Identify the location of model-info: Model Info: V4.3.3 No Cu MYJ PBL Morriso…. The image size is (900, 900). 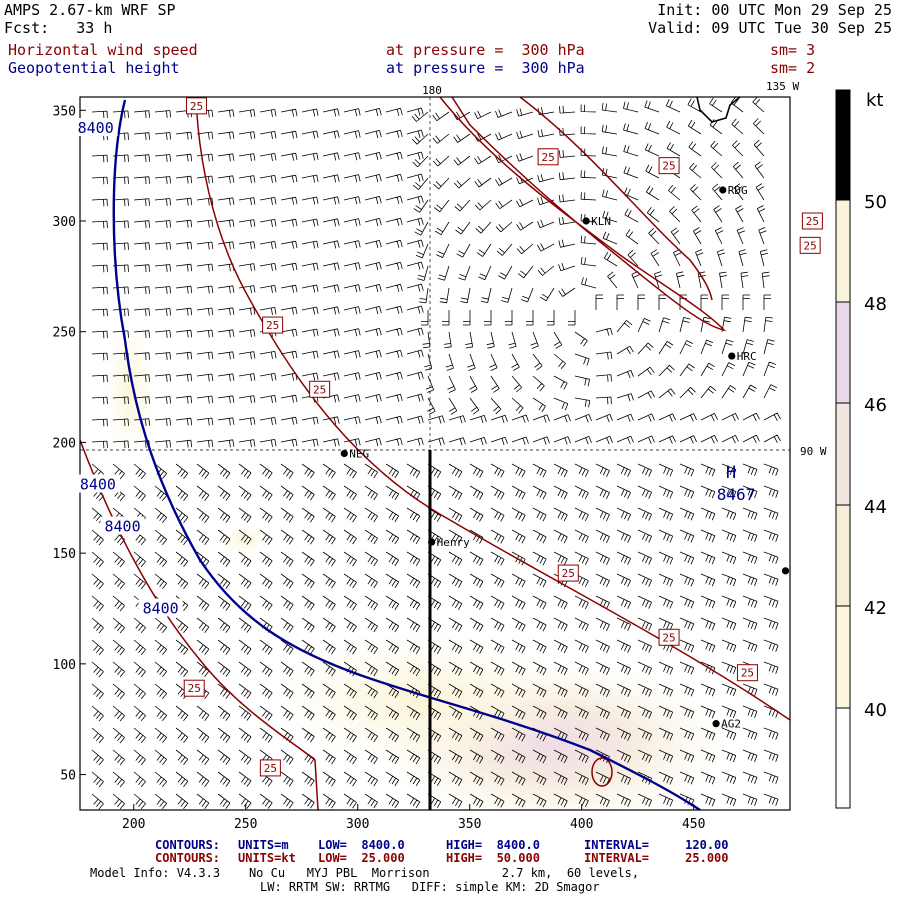
(365, 873).